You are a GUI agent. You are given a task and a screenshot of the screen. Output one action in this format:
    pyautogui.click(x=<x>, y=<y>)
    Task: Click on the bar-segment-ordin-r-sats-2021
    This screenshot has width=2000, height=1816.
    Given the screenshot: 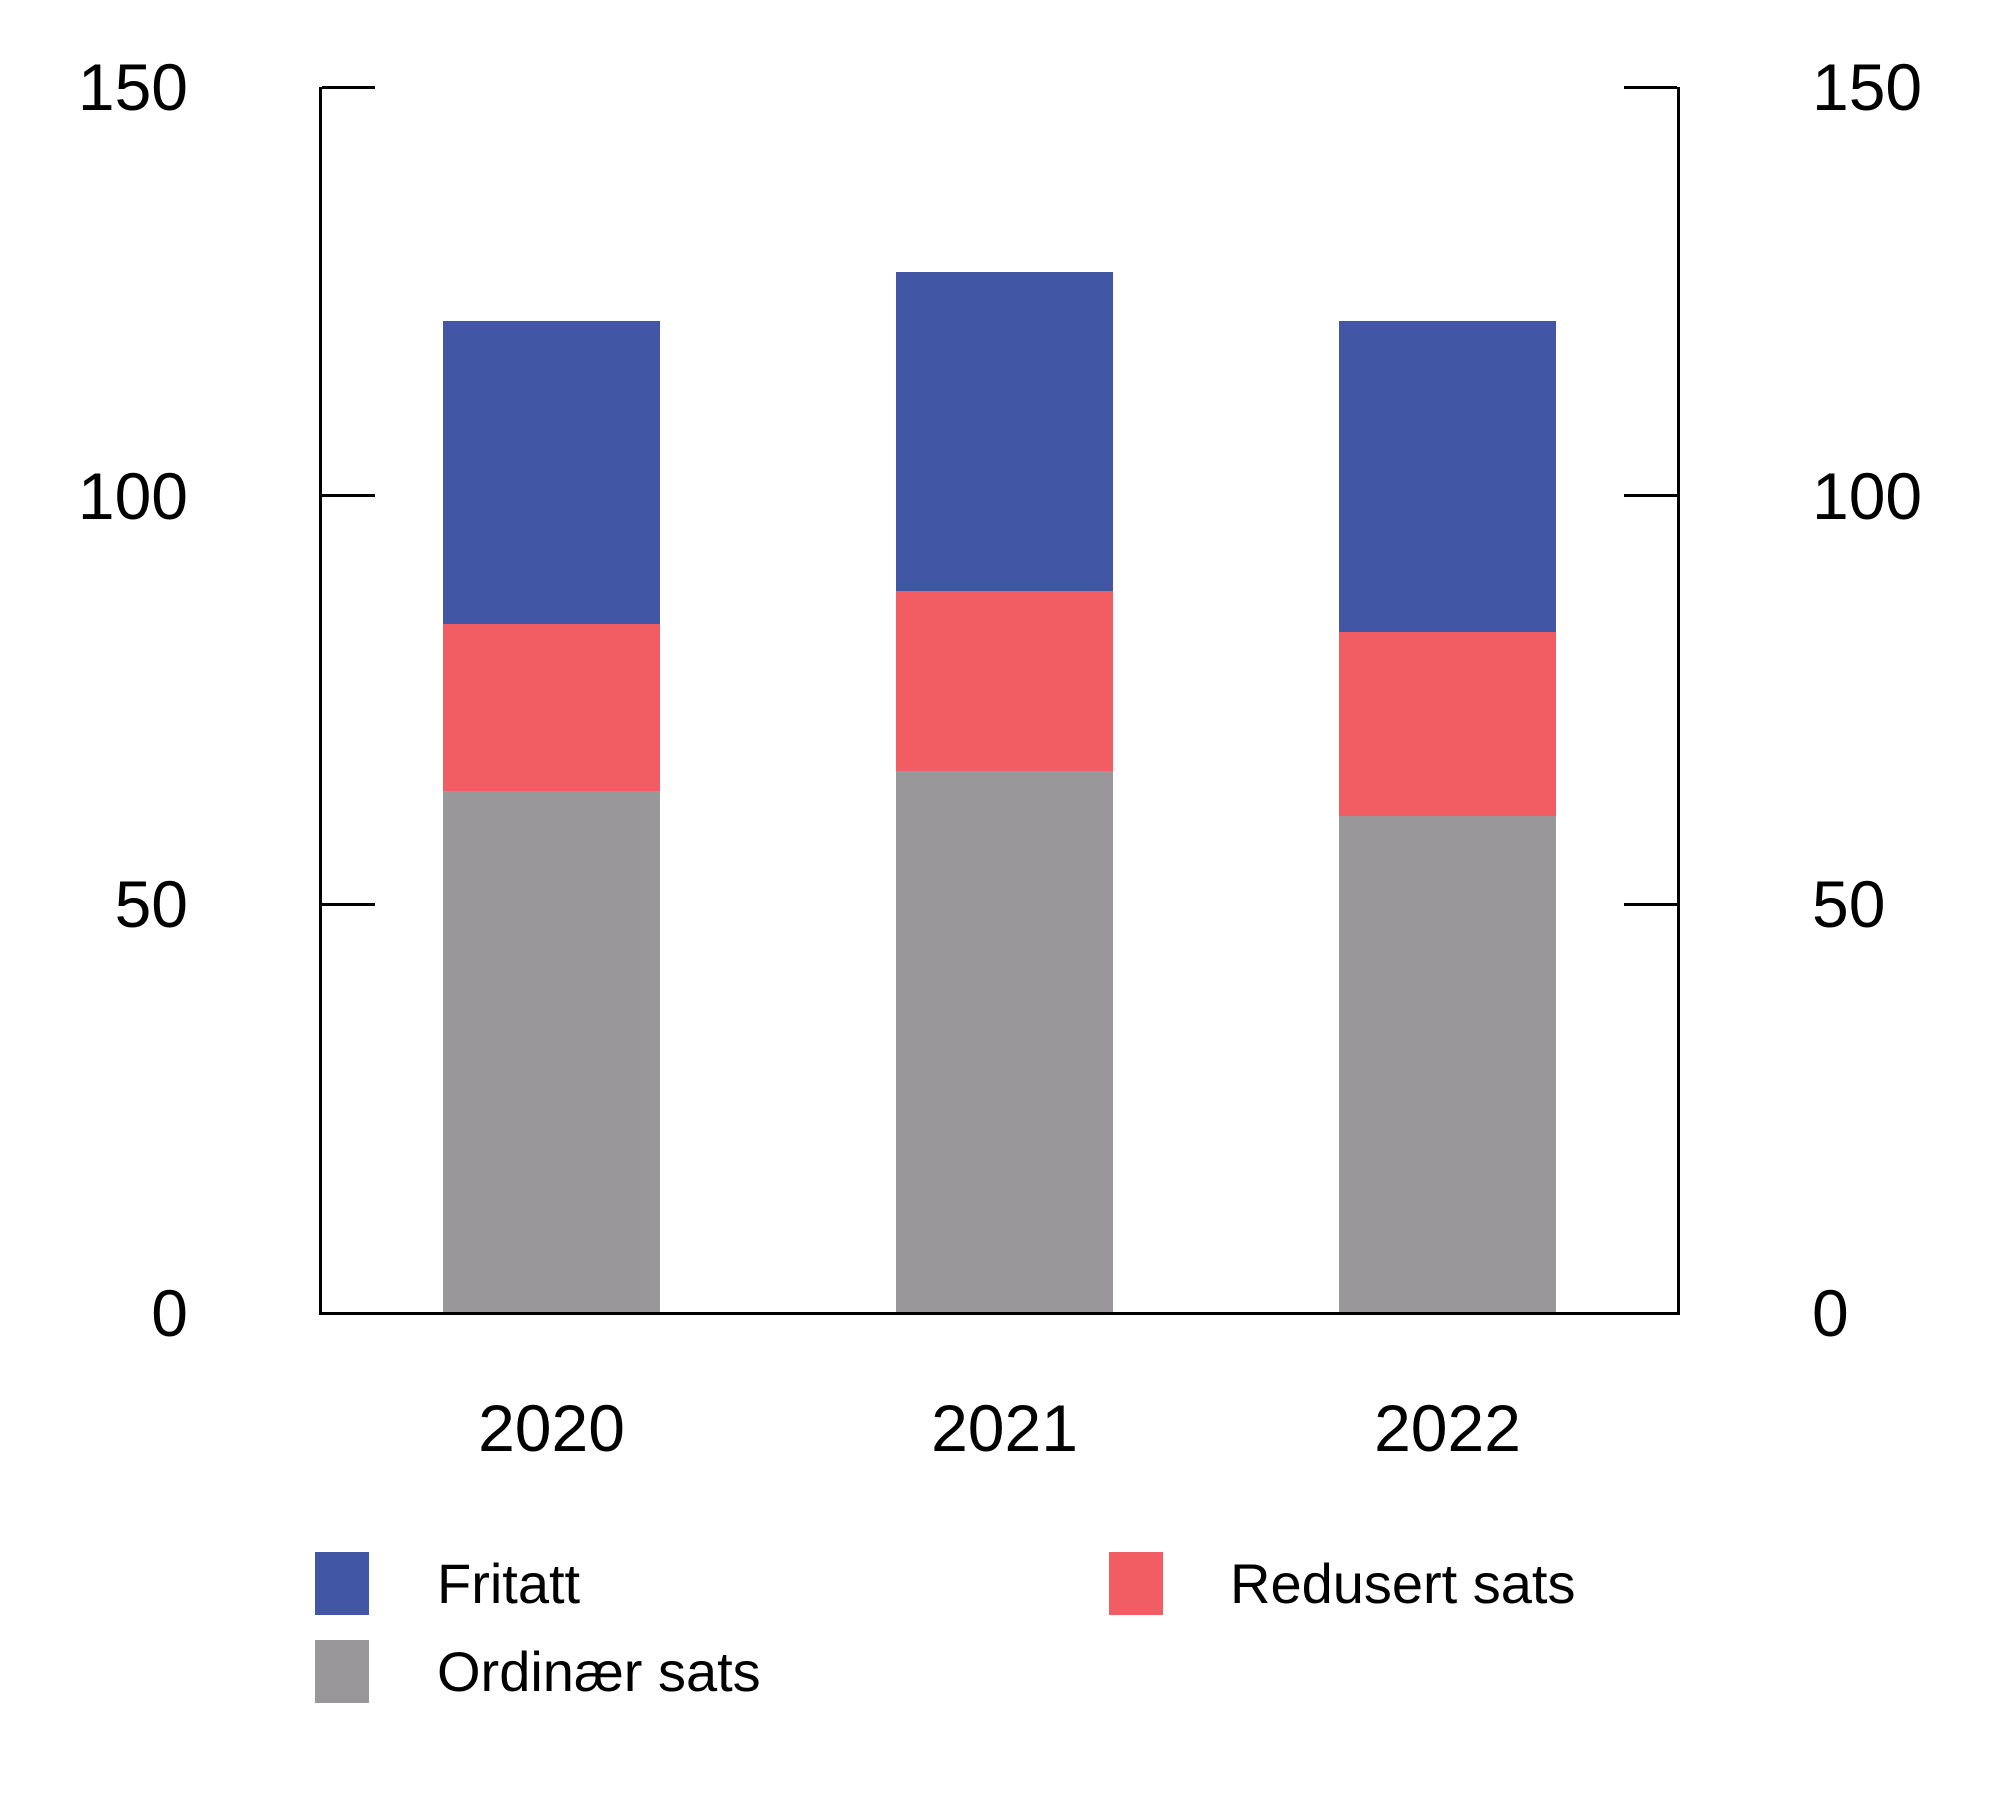 What is the action you would take?
    pyautogui.click(x=1004, y=1042)
    